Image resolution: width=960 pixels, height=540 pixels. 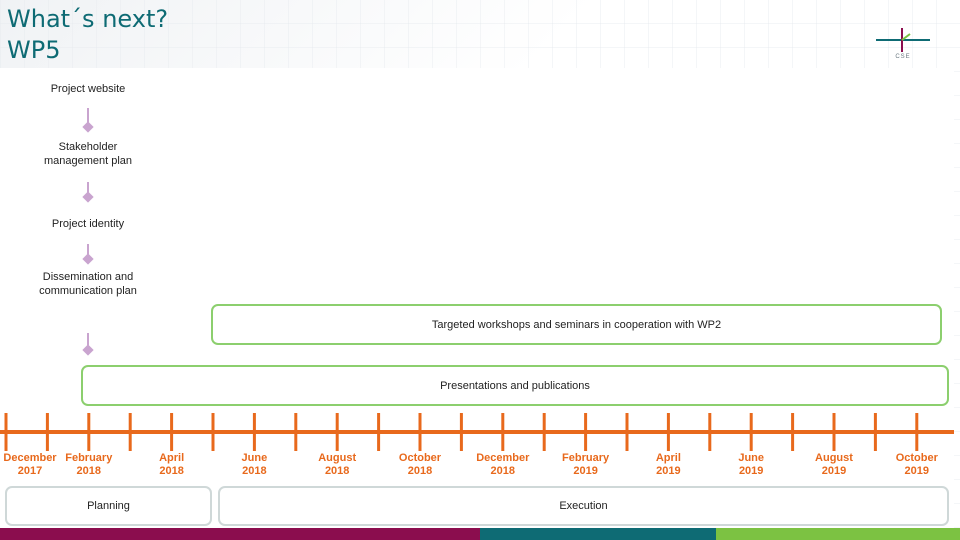 What do you see at coordinates (751, 464) in the screenshot?
I see `timeline-date-label: June 2019` at bounding box center [751, 464].